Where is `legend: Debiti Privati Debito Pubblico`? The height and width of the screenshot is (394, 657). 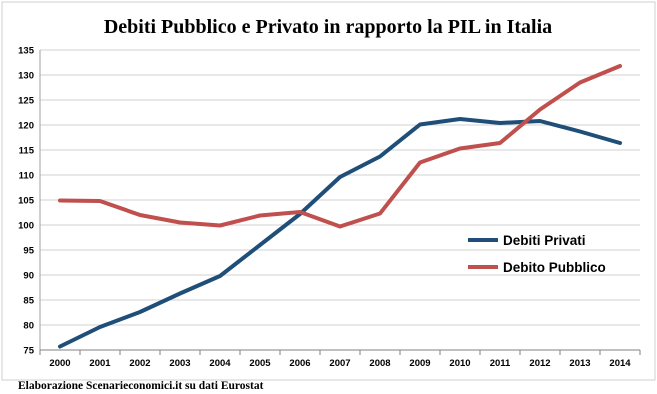
legend: Debiti Privati Debito Pubblico is located at coordinates (537, 254).